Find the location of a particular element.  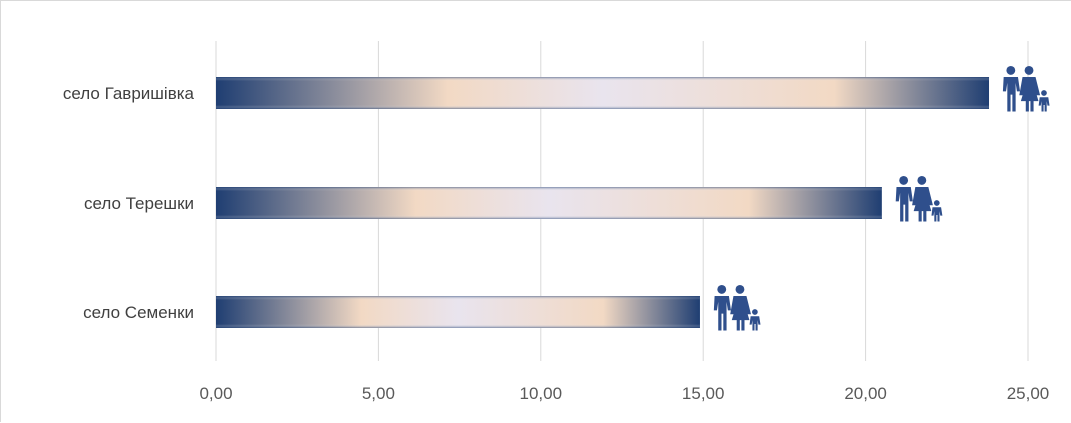

y-axis-categories: село Гавришівка село Терешки село Семенки is located at coordinates (129, 203).